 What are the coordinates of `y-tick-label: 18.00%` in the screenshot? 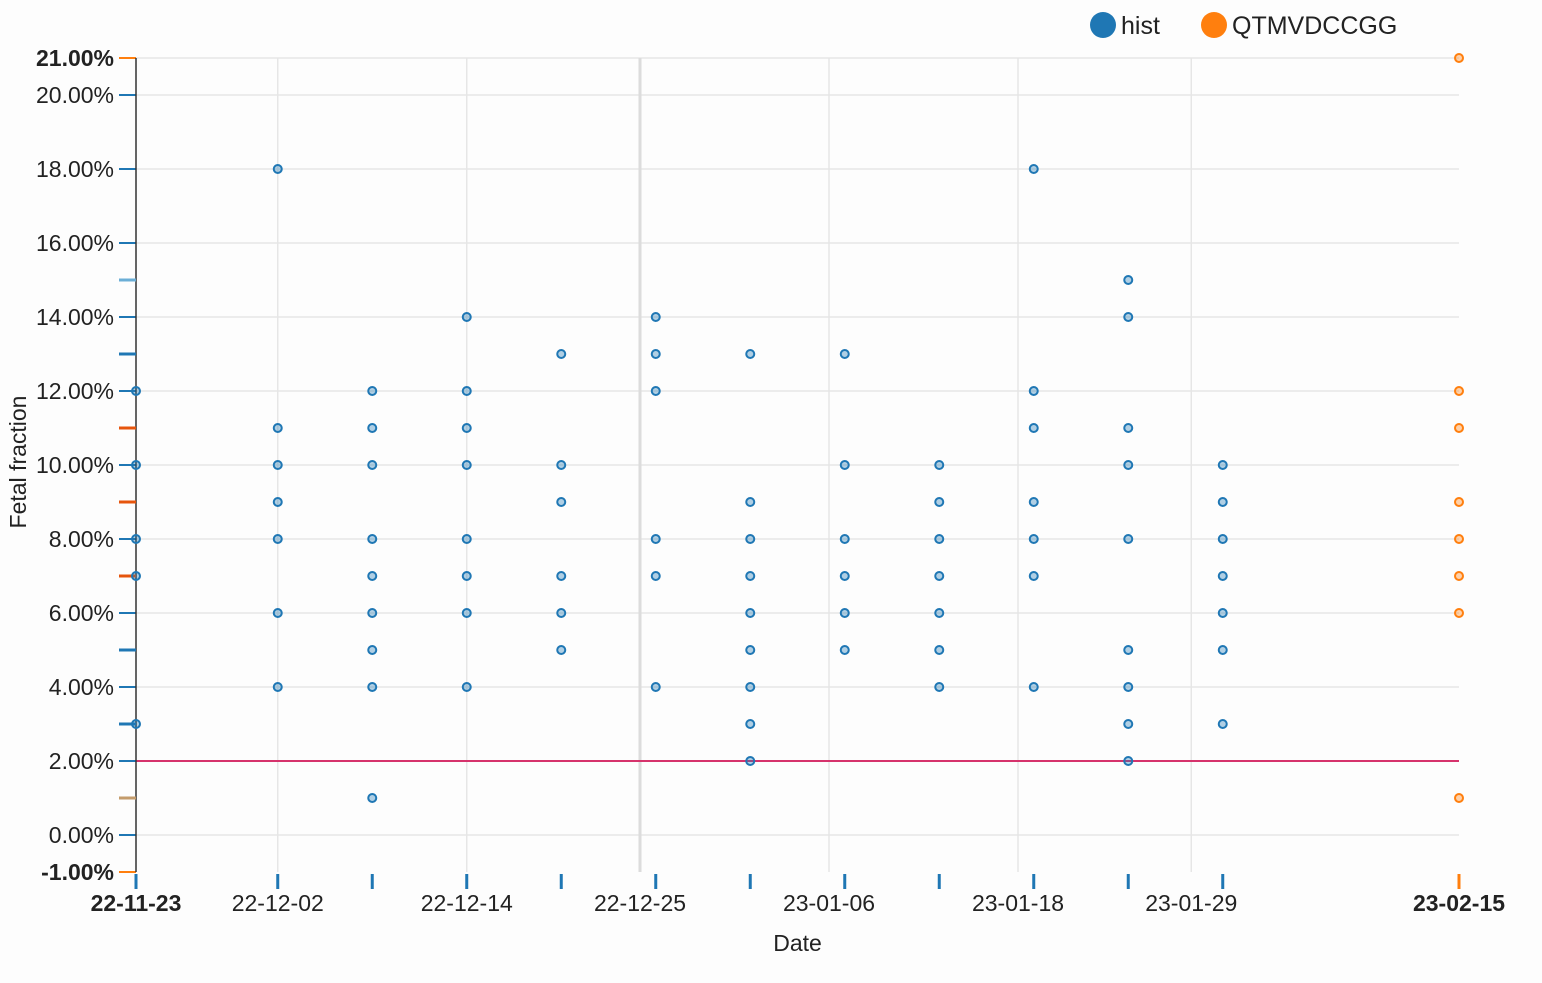 It's located at (75, 169).